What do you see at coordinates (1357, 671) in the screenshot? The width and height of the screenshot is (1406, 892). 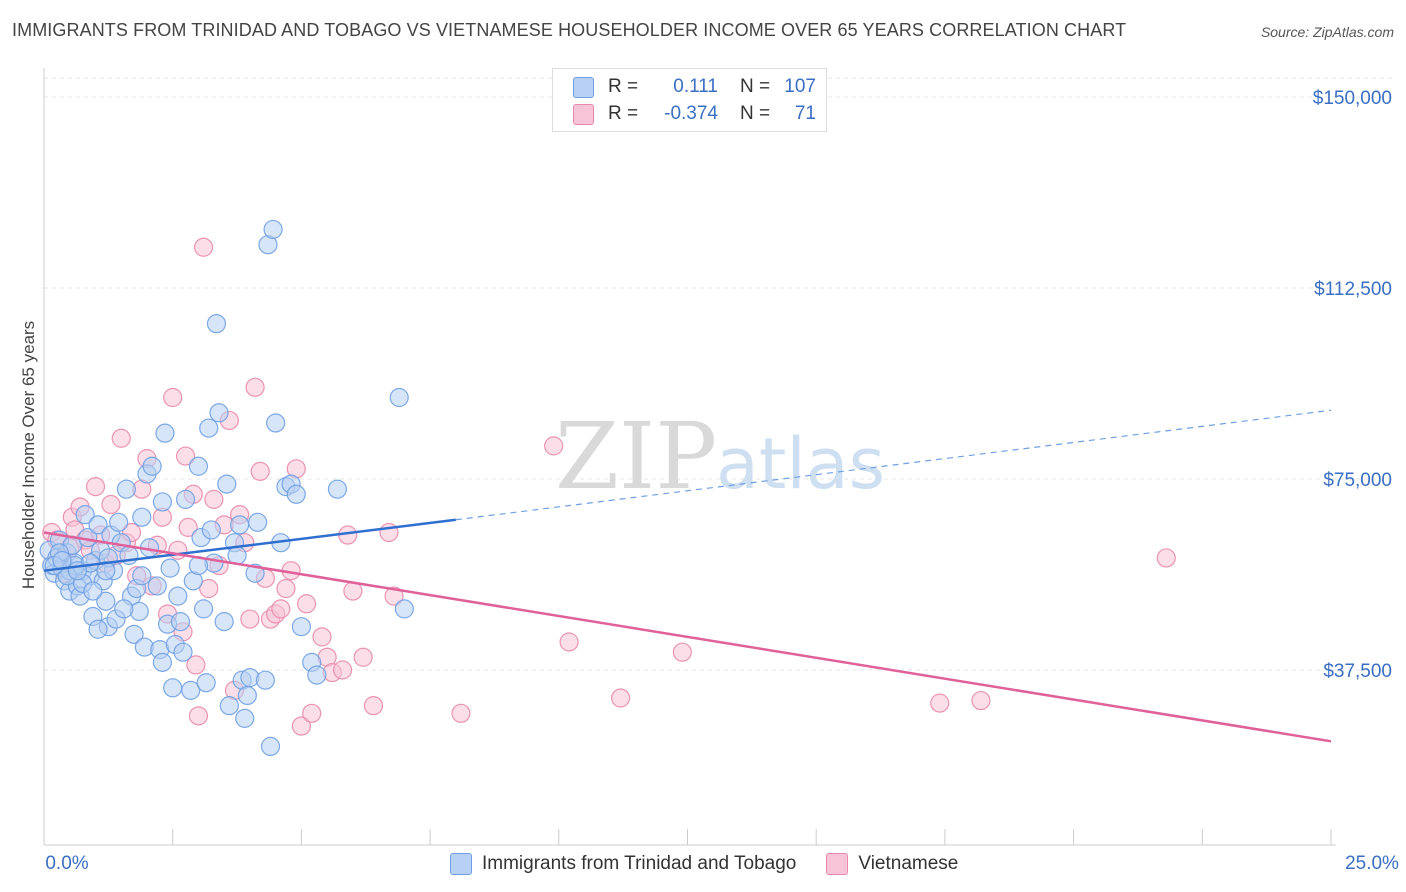 I see `y-tick-label: $37,500` at bounding box center [1357, 671].